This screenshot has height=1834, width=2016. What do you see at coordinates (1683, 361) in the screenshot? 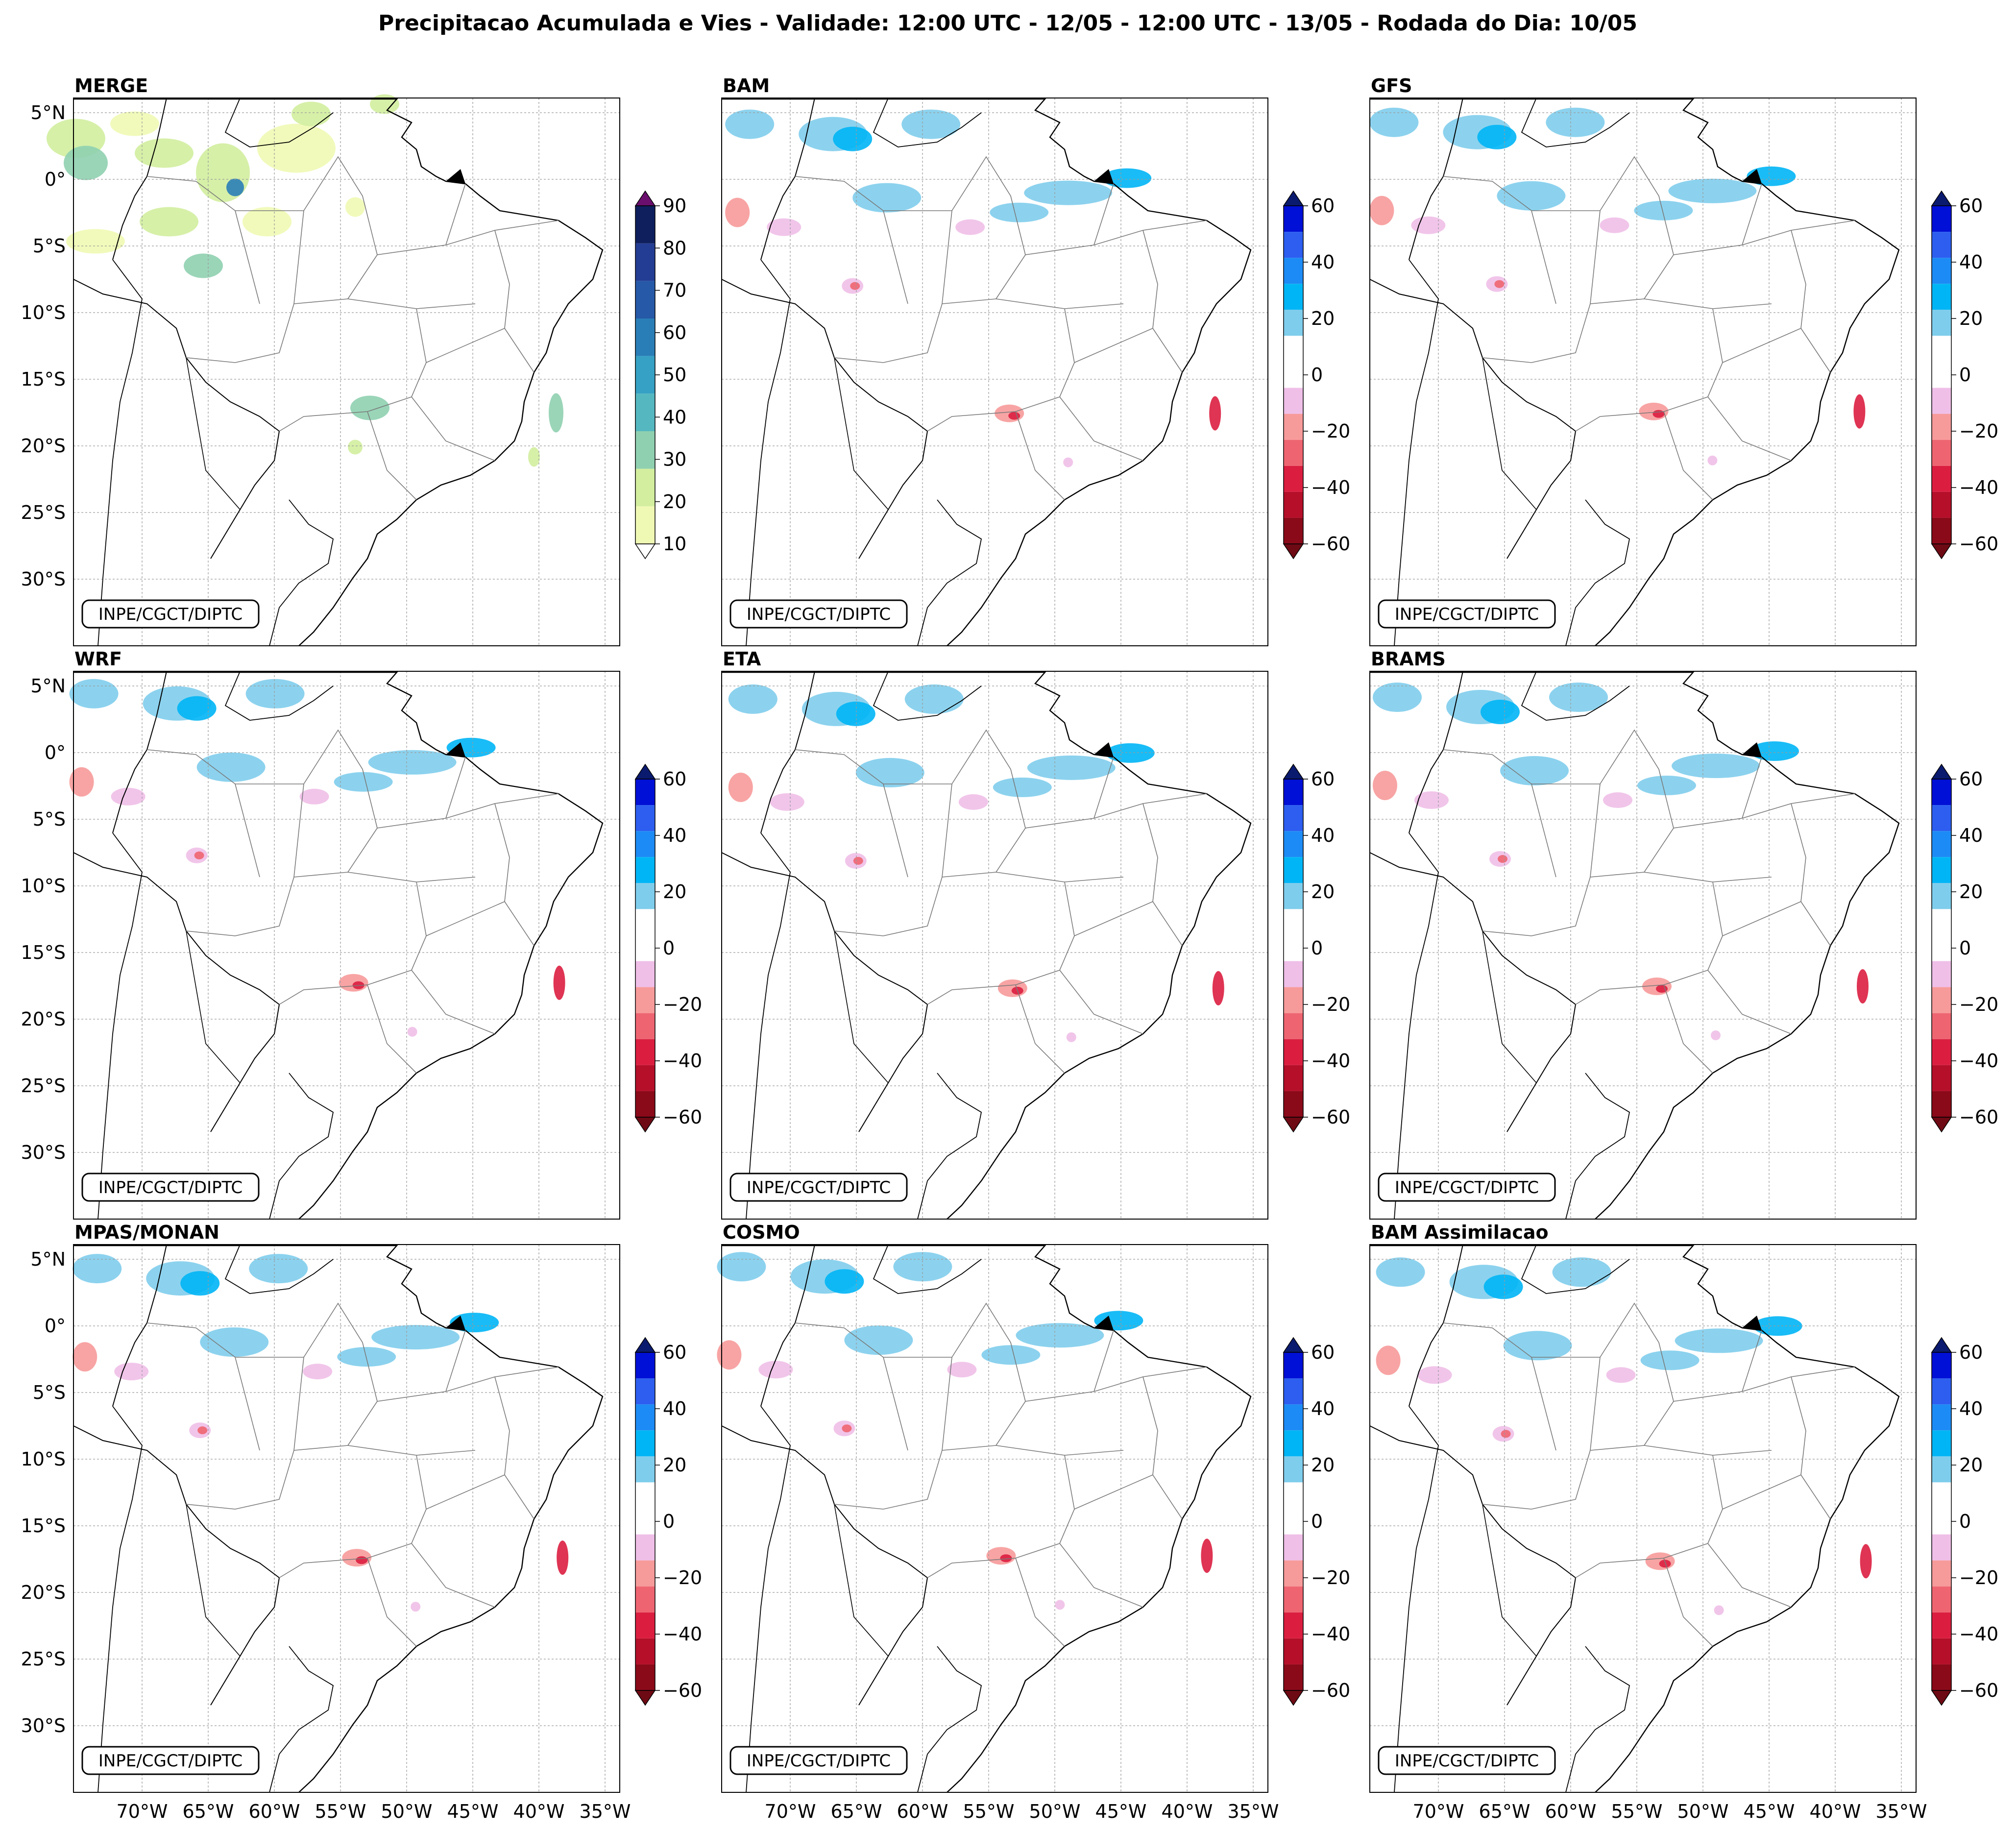
I see `map-panel: GFS INPE/CGCT/DIPTC 60 40 20 0 −20 −40 −60` at bounding box center [1683, 361].